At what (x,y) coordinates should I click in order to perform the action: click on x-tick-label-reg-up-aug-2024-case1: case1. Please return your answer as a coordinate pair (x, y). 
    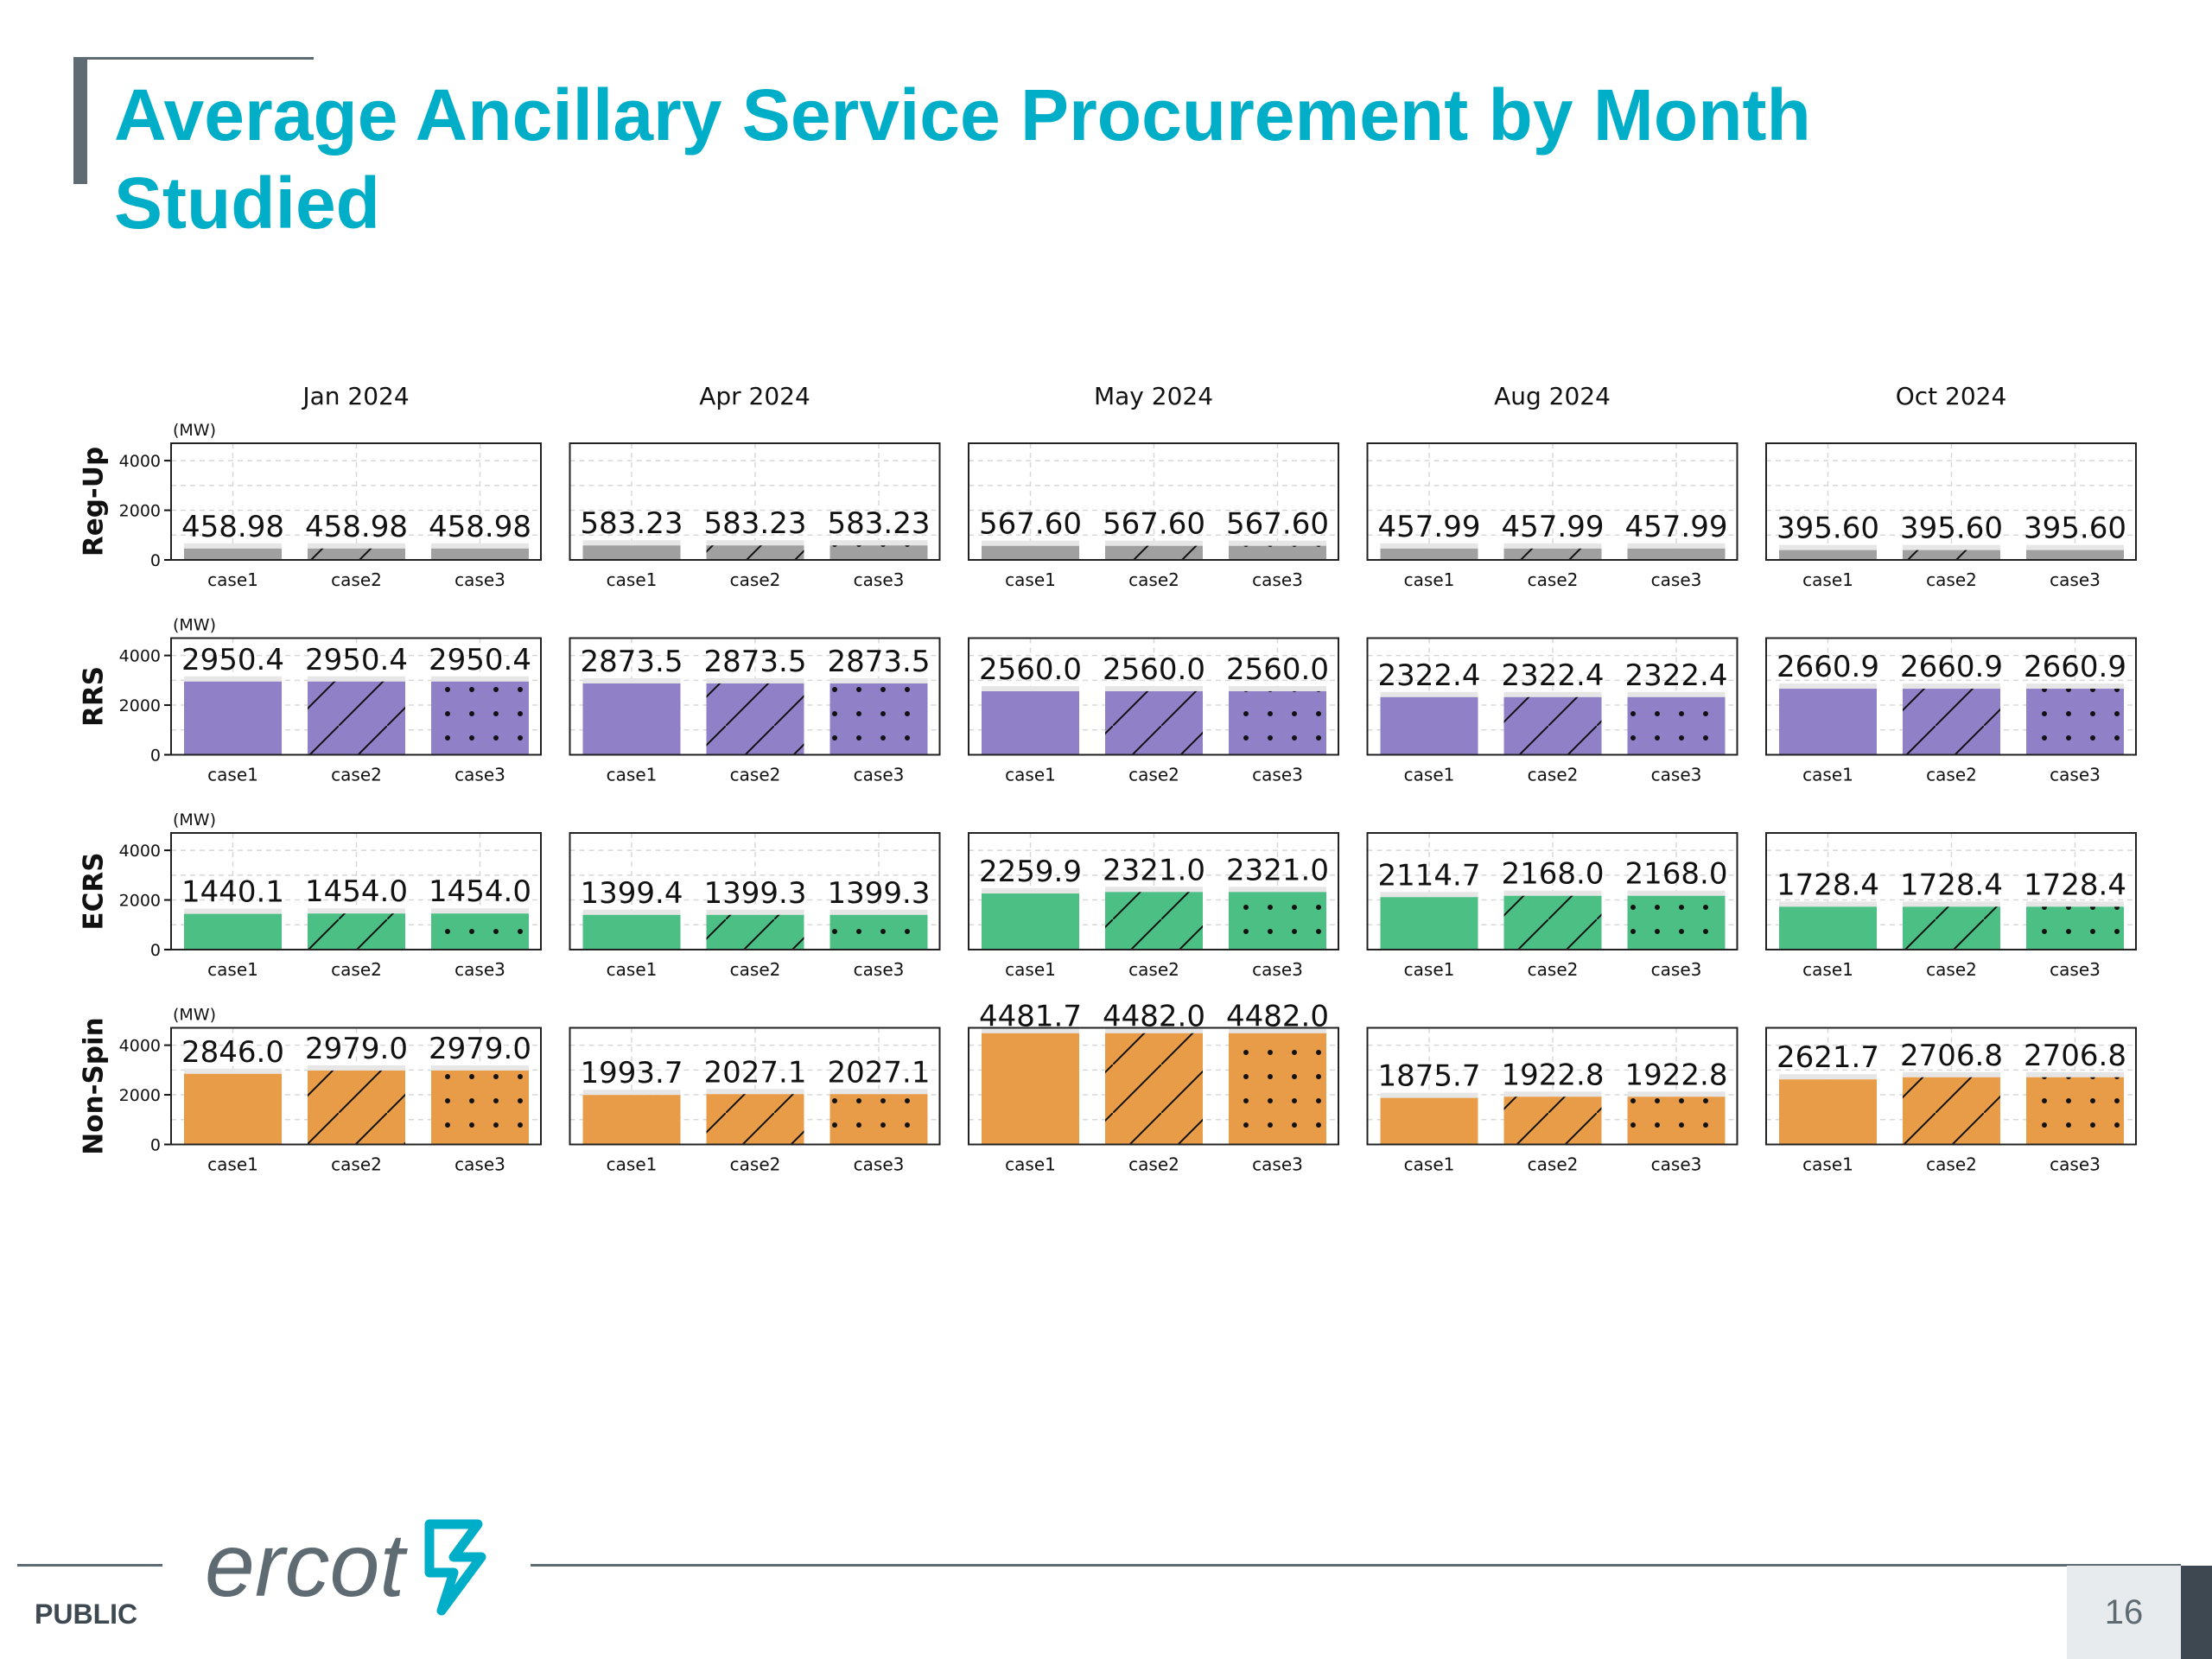
    Looking at the image, I should click on (1429, 579).